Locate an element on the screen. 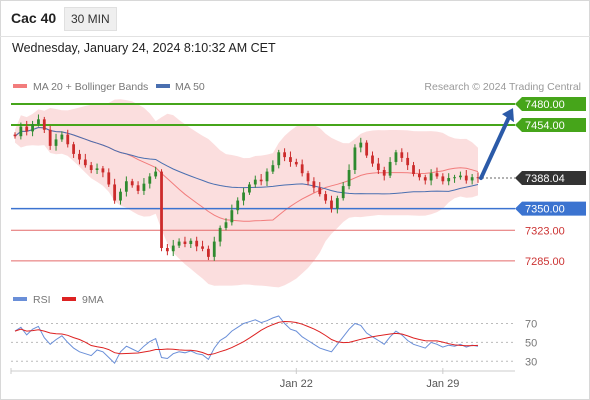 The image size is (590, 400). rsi-legend-swatch is located at coordinates (20, 299).